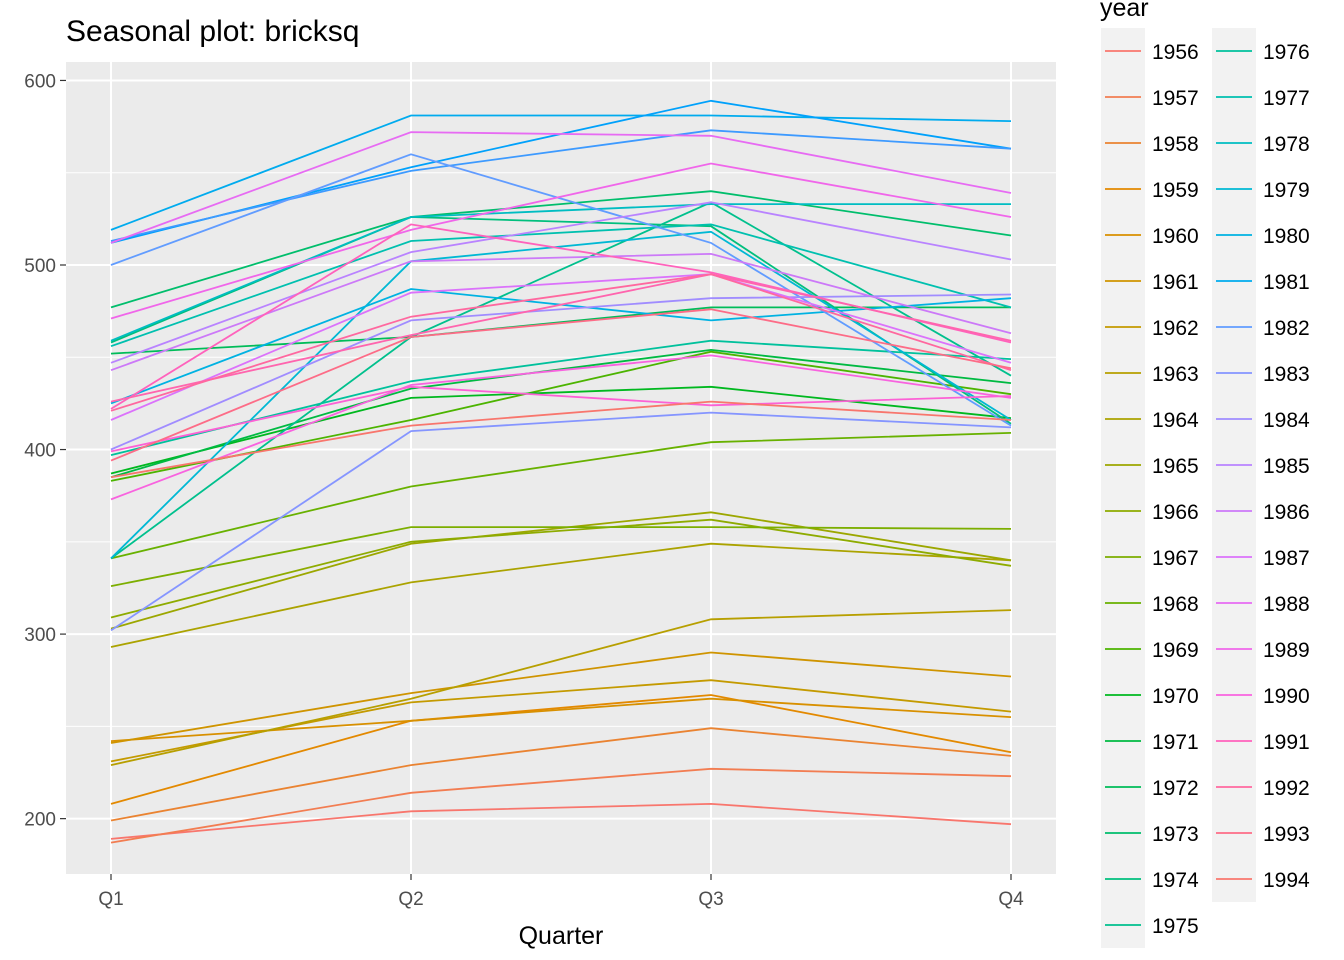 The width and height of the screenshot is (1344, 960). What do you see at coordinates (1286, 282) in the screenshot?
I see `legend-label: 1981` at bounding box center [1286, 282].